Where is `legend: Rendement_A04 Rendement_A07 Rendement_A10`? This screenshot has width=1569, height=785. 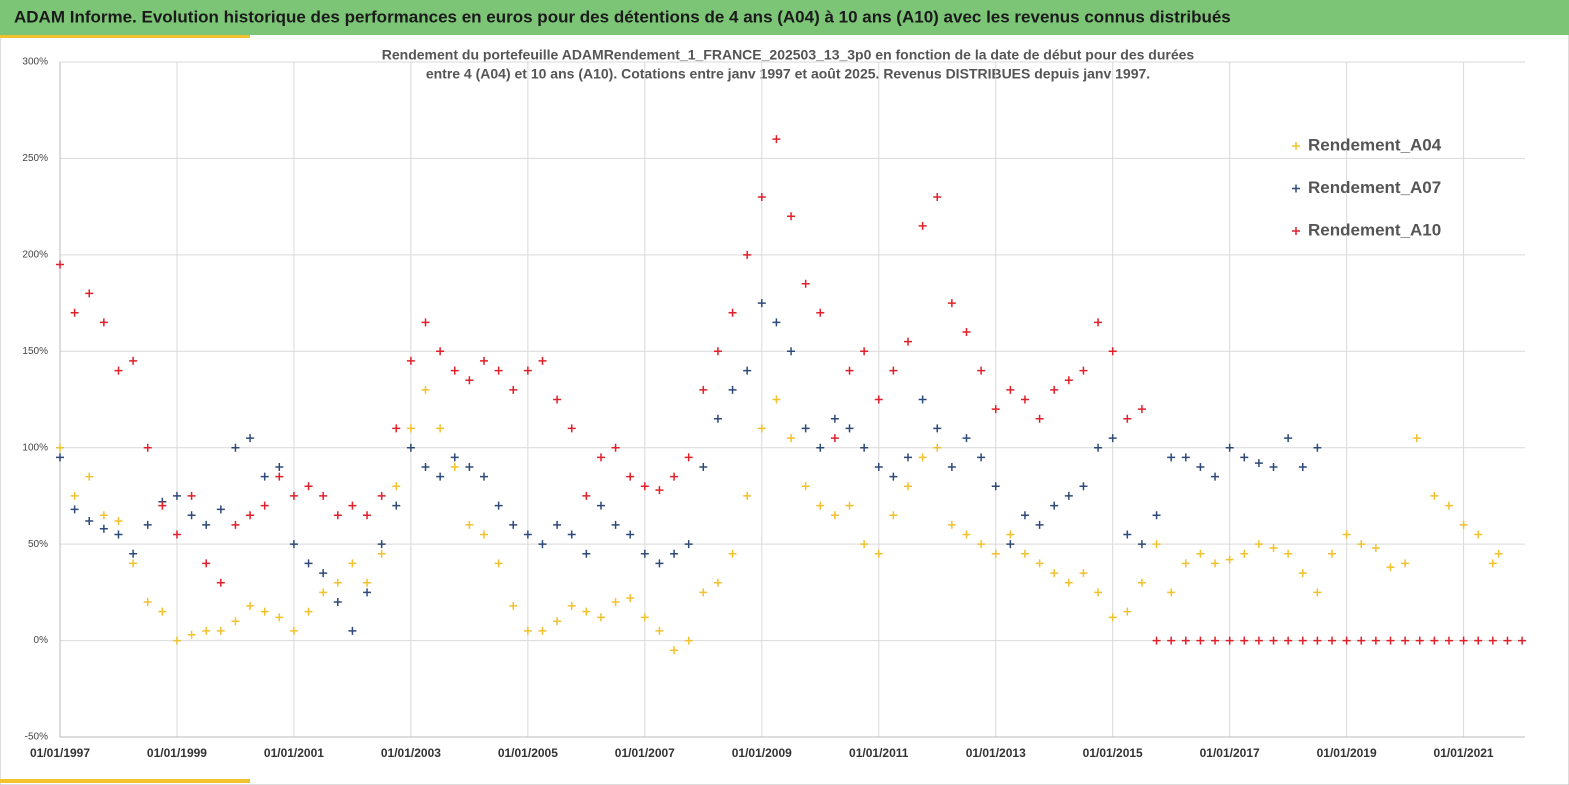 legend: Rendement_A04 Rendement_A07 Rendement_A10 is located at coordinates (1367, 187).